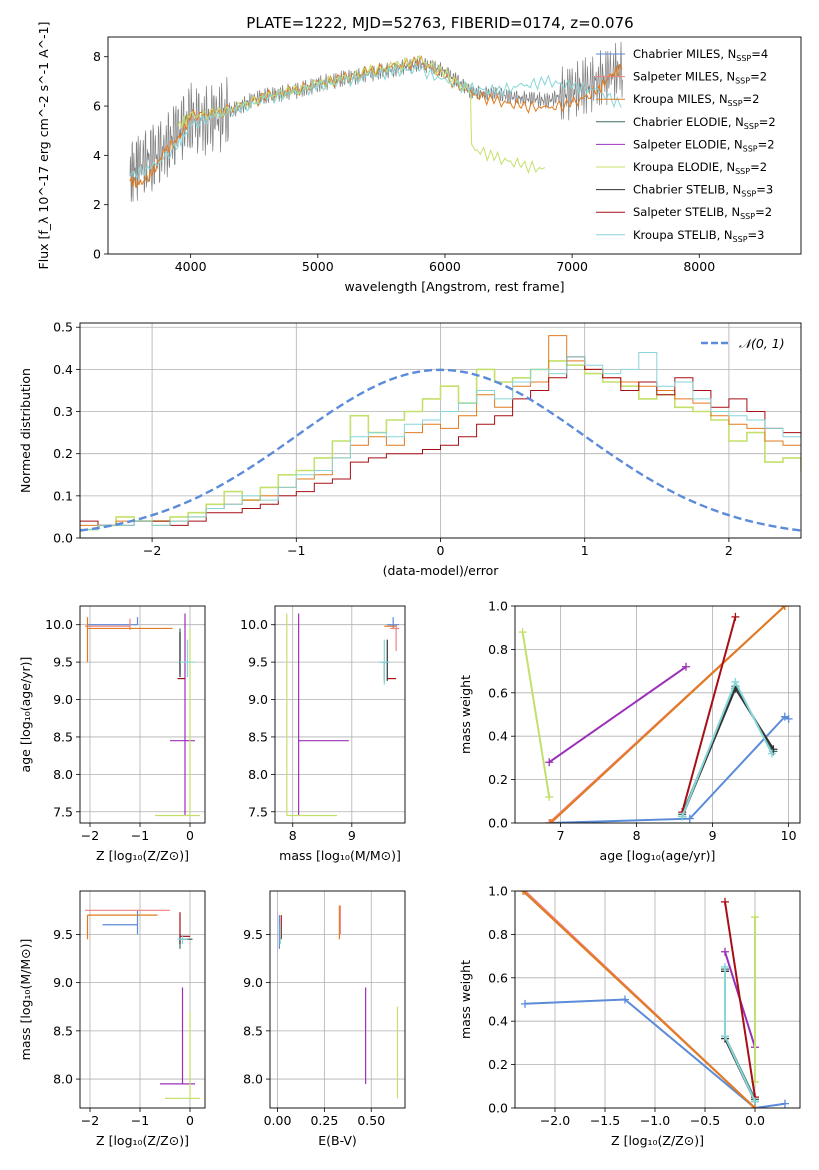 Image resolution: width=819 pixels, height=1170 pixels. Describe the element at coordinates (318, 266) in the screenshot. I see `x-tick-label: 5000` at that location.